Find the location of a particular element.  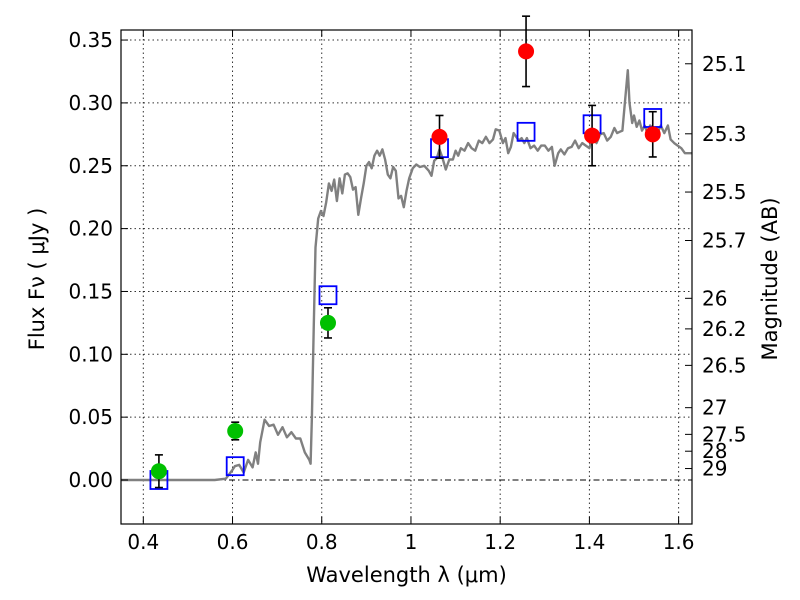

y-tick-label: 0.20 is located at coordinates (90, 229).